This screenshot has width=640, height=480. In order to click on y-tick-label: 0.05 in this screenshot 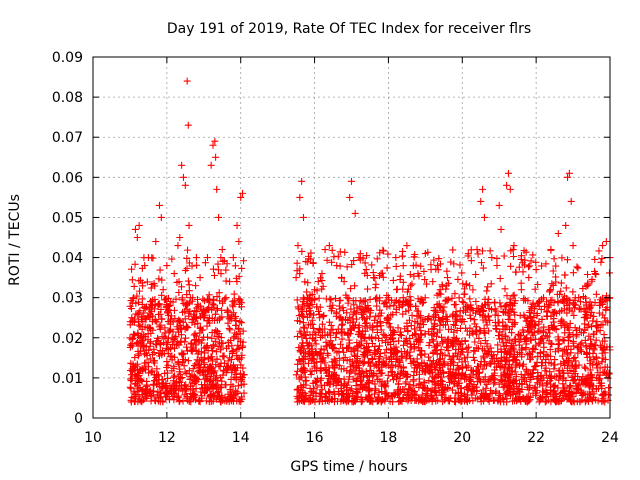, I will do `click(67, 218)`.